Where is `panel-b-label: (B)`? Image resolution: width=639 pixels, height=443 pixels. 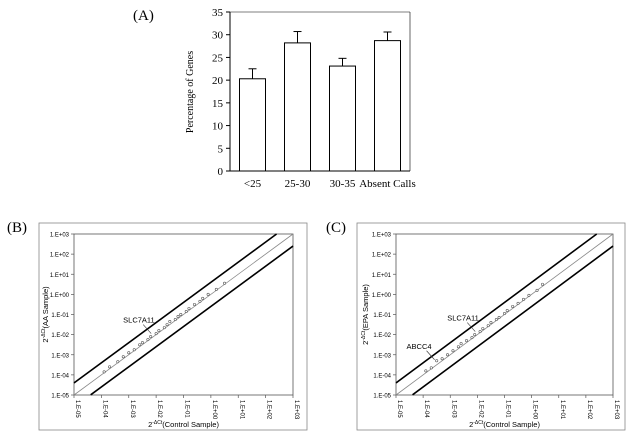 panel-b-label: (B) is located at coordinates (17, 228).